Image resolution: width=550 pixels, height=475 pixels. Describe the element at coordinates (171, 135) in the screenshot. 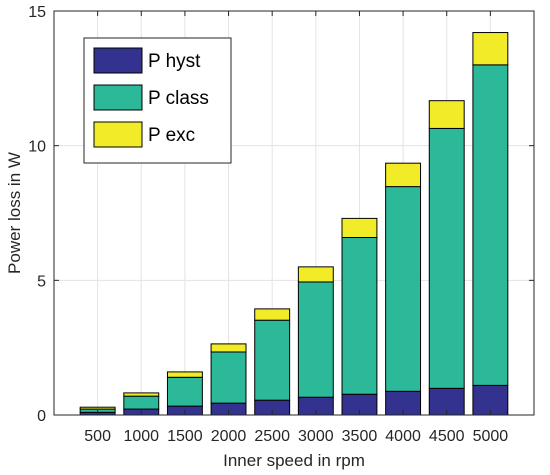

I see `legend-label: P exc` at that location.